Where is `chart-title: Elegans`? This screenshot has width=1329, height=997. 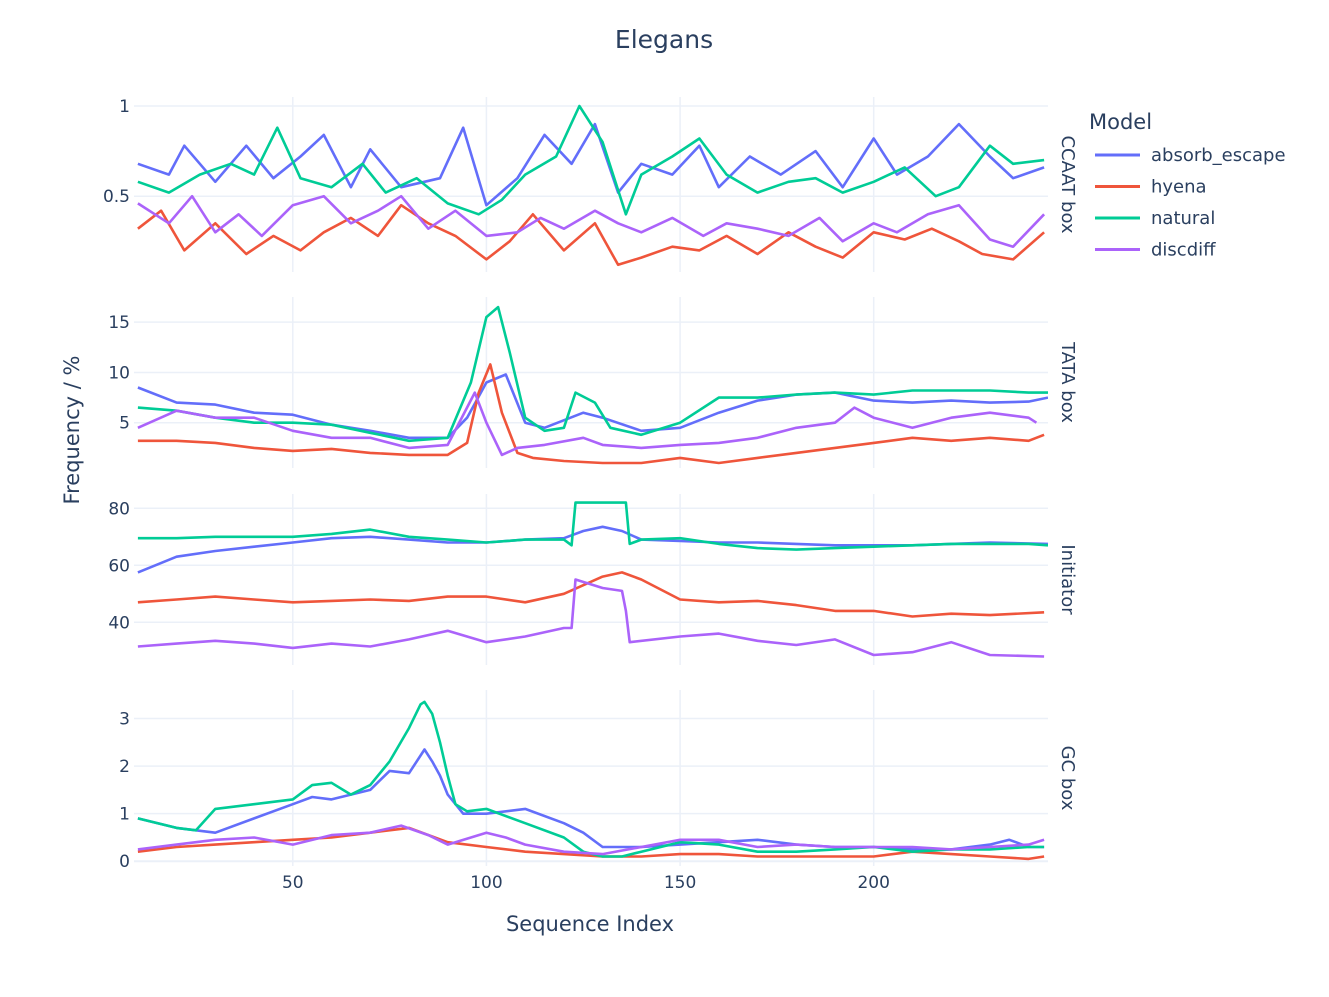
chart-title: Elegans is located at coordinates (664, 39).